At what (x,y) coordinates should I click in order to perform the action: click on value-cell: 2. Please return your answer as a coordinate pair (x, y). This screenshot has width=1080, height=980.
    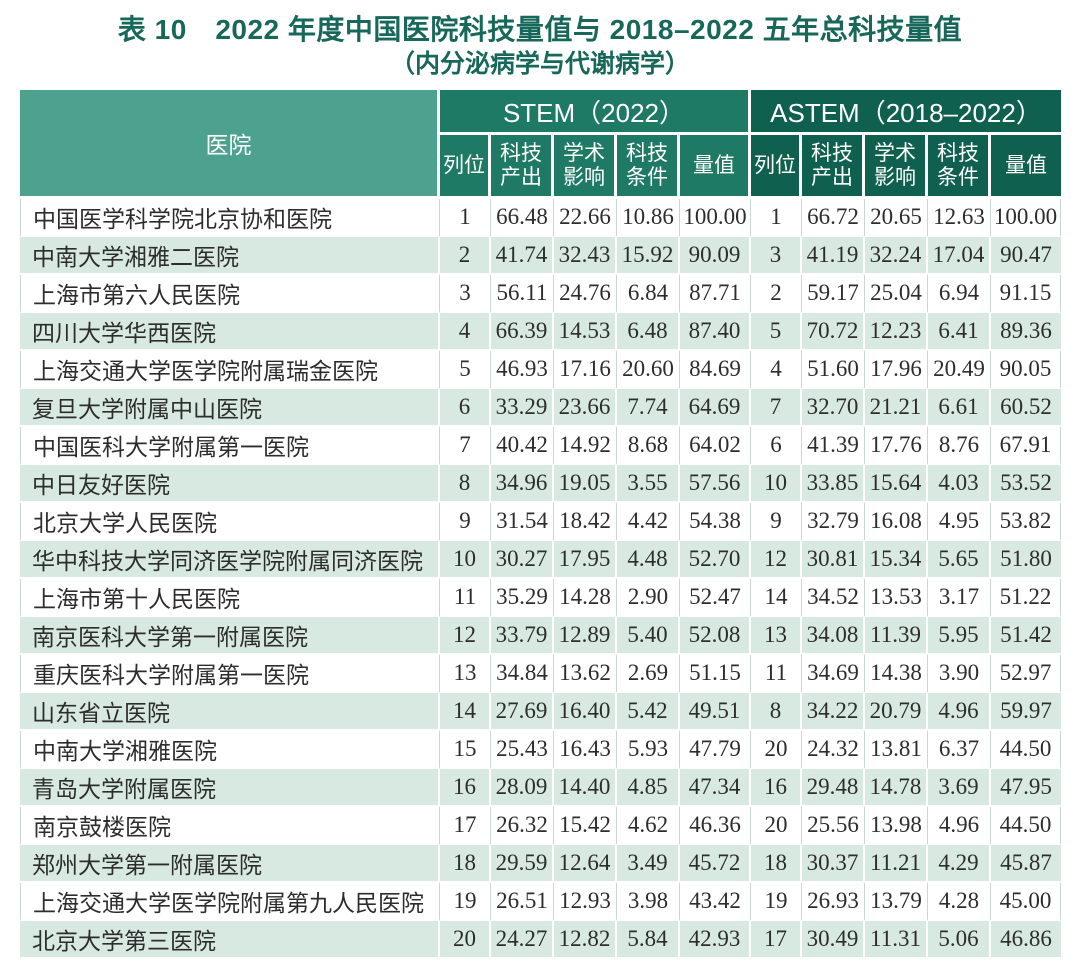
    Looking at the image, I should click on (465, 256).